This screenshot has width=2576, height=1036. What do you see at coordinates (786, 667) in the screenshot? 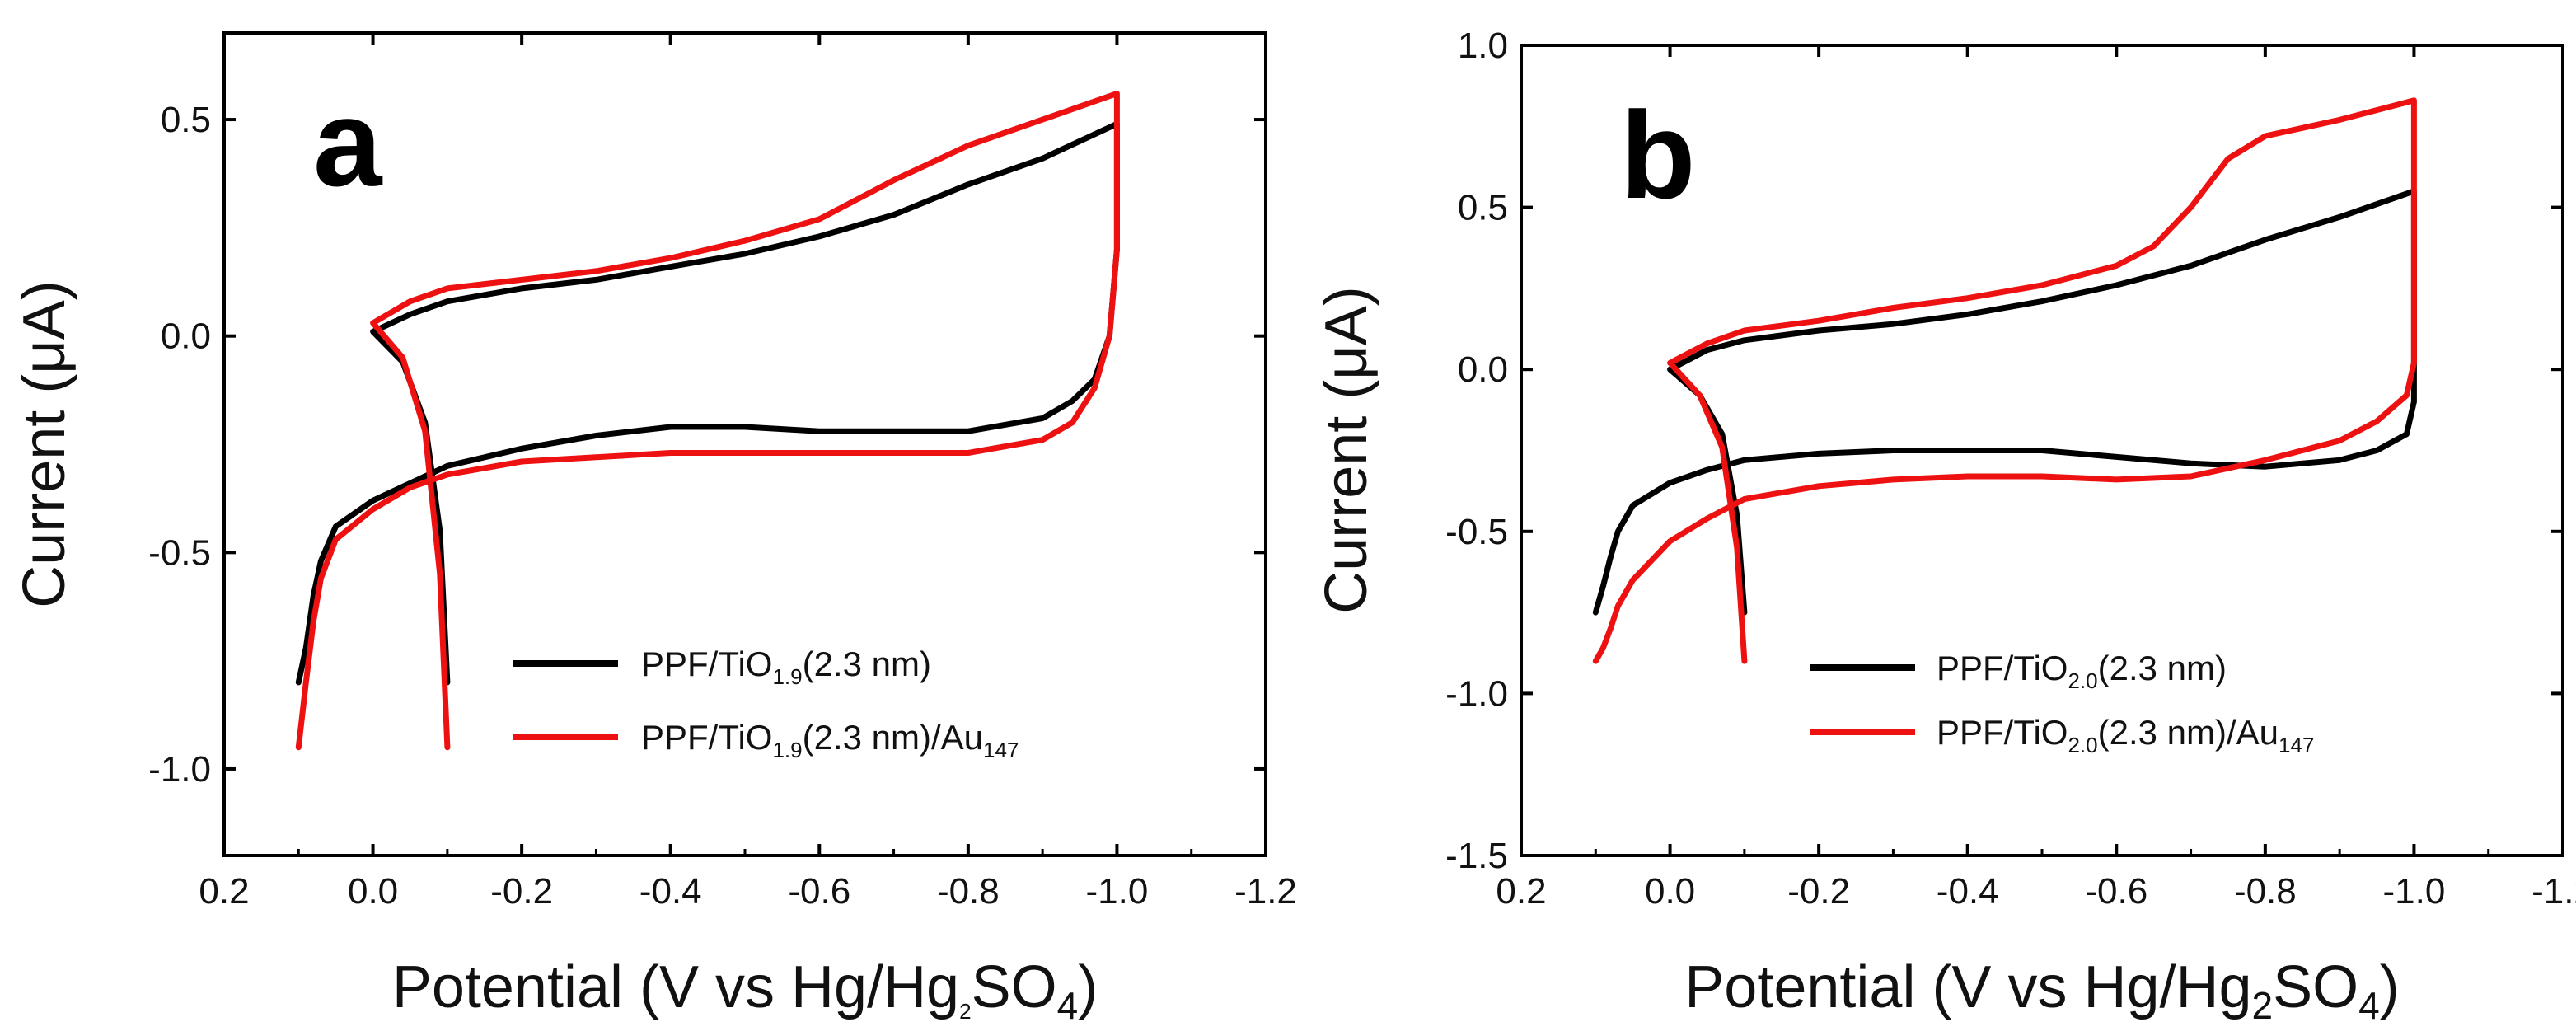
I see `legend-label-series-1: PPF/TiO1.9(2.3 nm)` at bounding box center [786, 667].